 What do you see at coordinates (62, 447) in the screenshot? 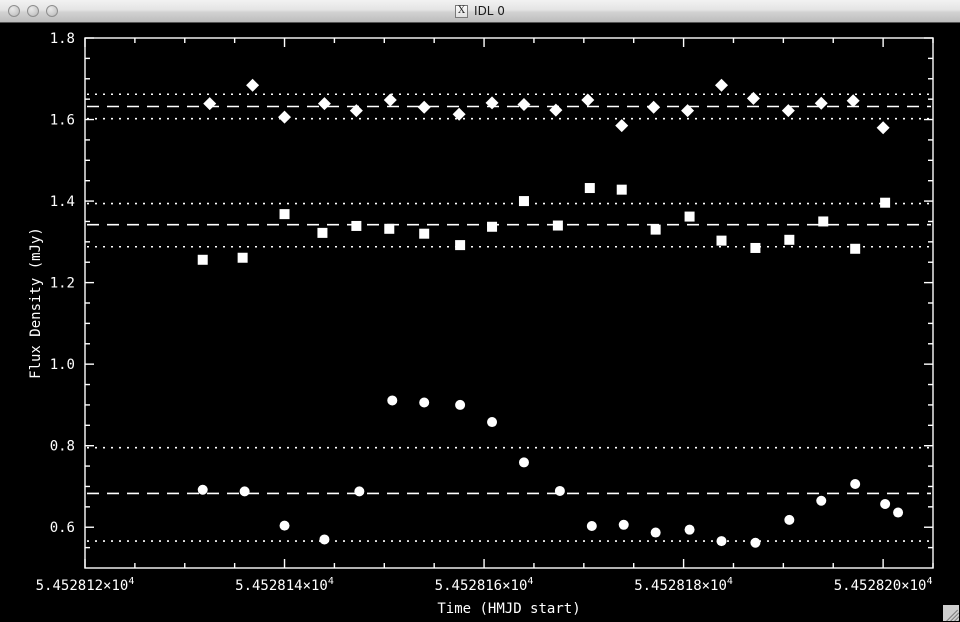
I see `y-tick-label: 0.8` at bounding box center [62, 447].